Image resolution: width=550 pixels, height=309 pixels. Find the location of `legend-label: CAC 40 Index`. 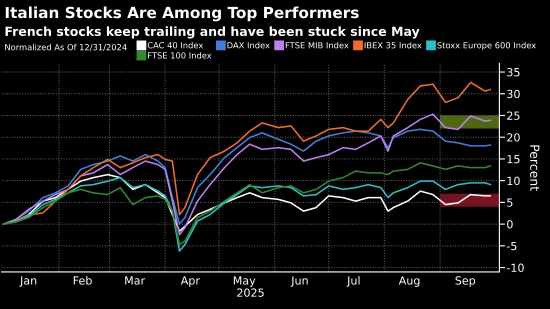

legend-label: CAC 40 Index is located at coordinates (176, 45).